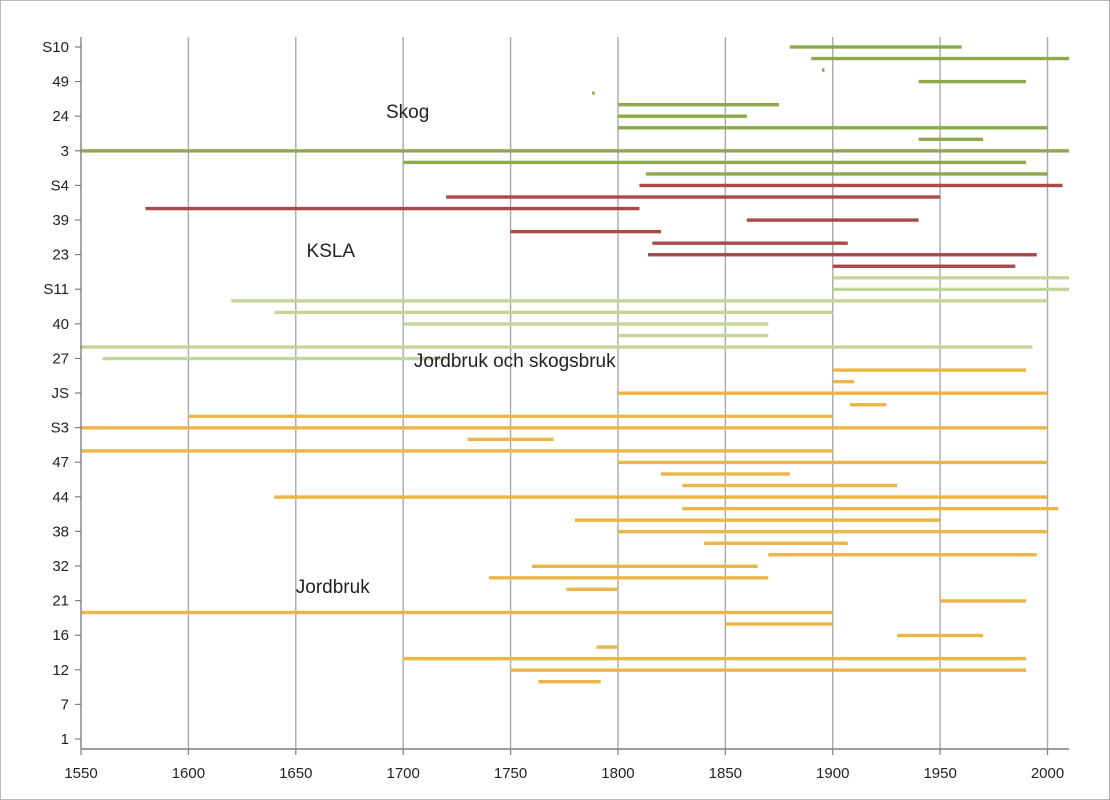 Image resolution: width=1110 pixels, height=800 pixels. I want to click on y-tick-label: 7, so click(65, 704).